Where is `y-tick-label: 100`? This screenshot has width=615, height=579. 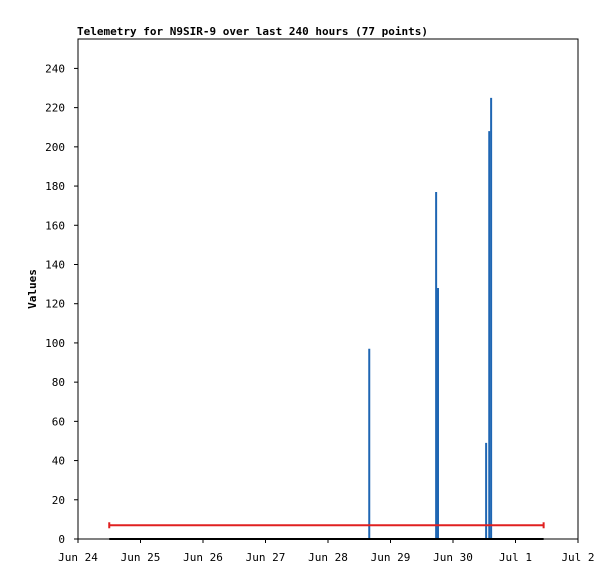 y-tick-label: 100 is located at coordinates (55, 343).